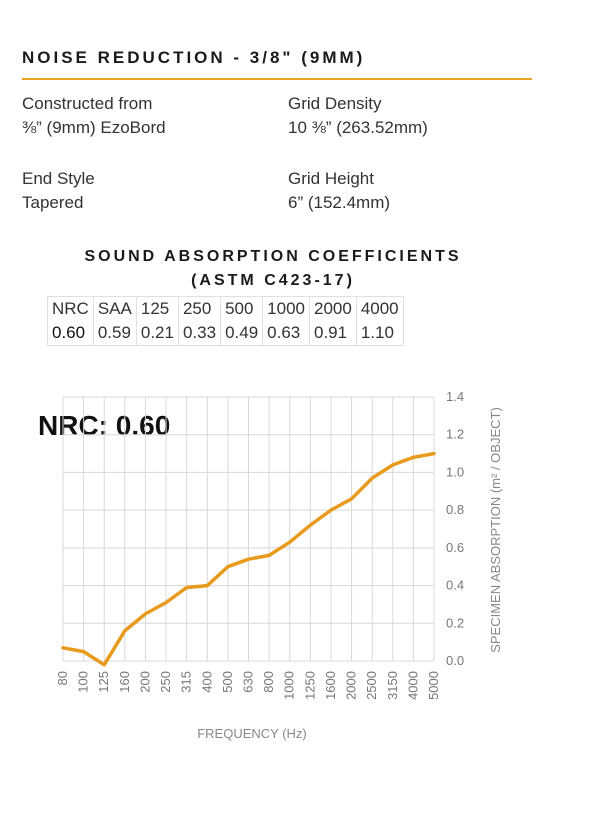 The width and height of the screenshot is (596, 835). I want to click on x-tick-label: 630, so click(248, 682).